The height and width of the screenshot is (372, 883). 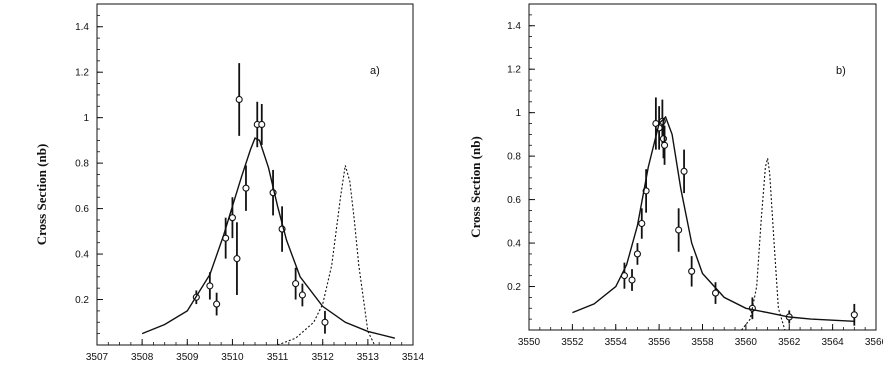 I want to click on panel-tag: b), so click(x=841, y=71).